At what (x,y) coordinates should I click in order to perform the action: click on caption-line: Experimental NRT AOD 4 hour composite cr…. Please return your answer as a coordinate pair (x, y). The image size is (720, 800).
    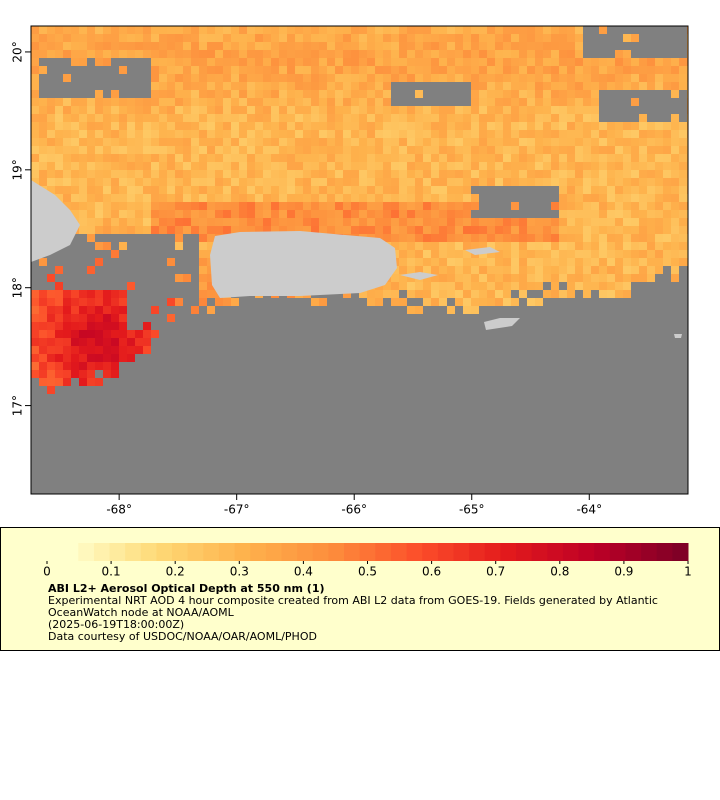
    Looking at the image, I should click on (353, 606).